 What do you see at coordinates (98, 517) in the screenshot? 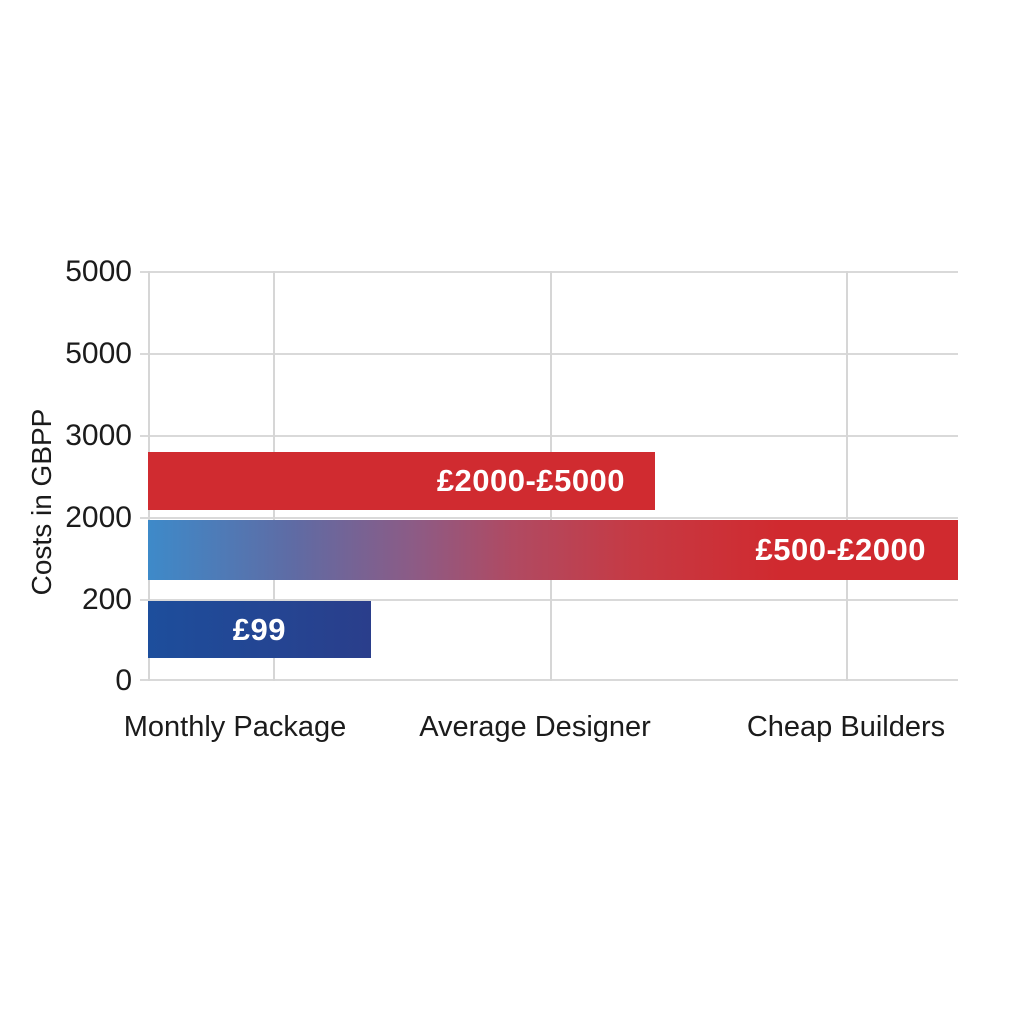
I see `y-tick-label: 2000` at bounding box center [98, 517].